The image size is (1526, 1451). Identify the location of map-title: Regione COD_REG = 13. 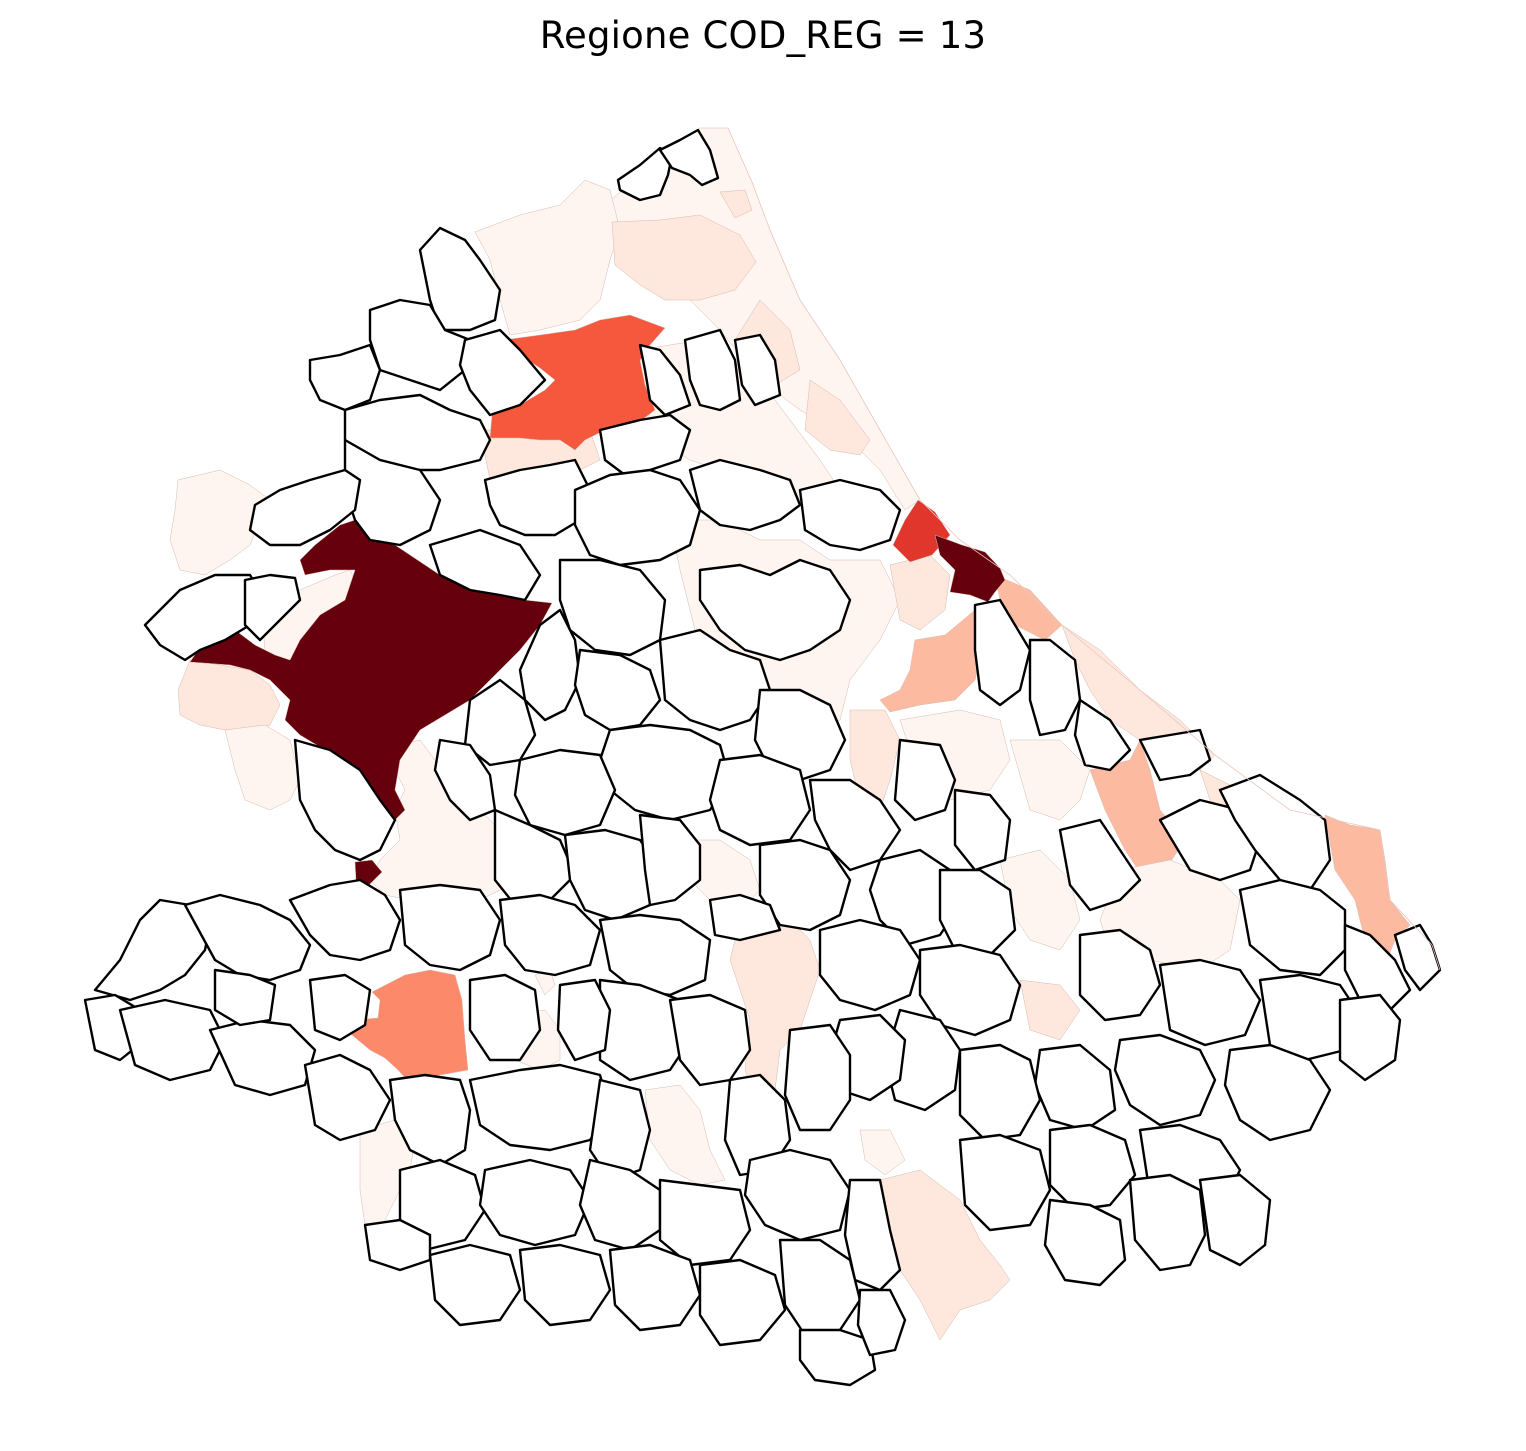
(763, 35).